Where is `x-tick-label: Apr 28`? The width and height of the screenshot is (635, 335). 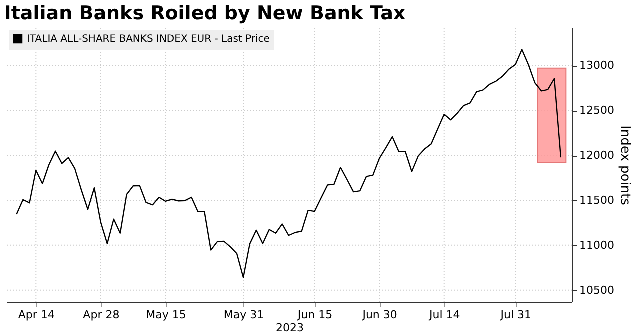 x-tick-label: Apr 28 is located at coordinates (101, 315).